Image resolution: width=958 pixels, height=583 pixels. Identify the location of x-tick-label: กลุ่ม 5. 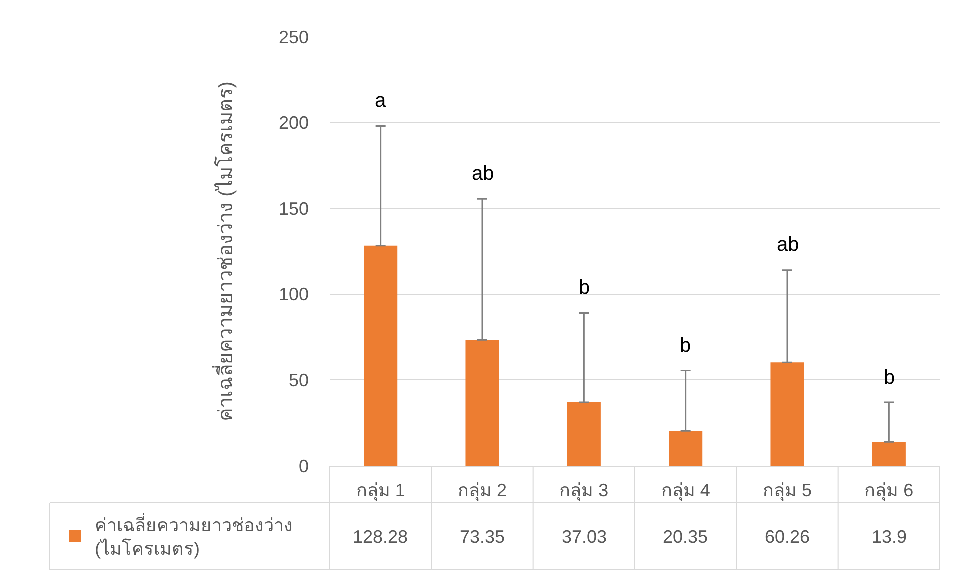
(787, 491).